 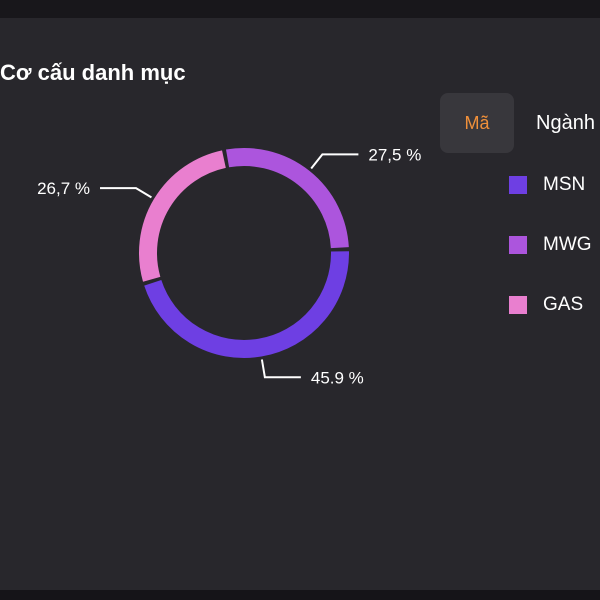 I want to click on legend-item-msn: MSN, so click(x=547, y=185).